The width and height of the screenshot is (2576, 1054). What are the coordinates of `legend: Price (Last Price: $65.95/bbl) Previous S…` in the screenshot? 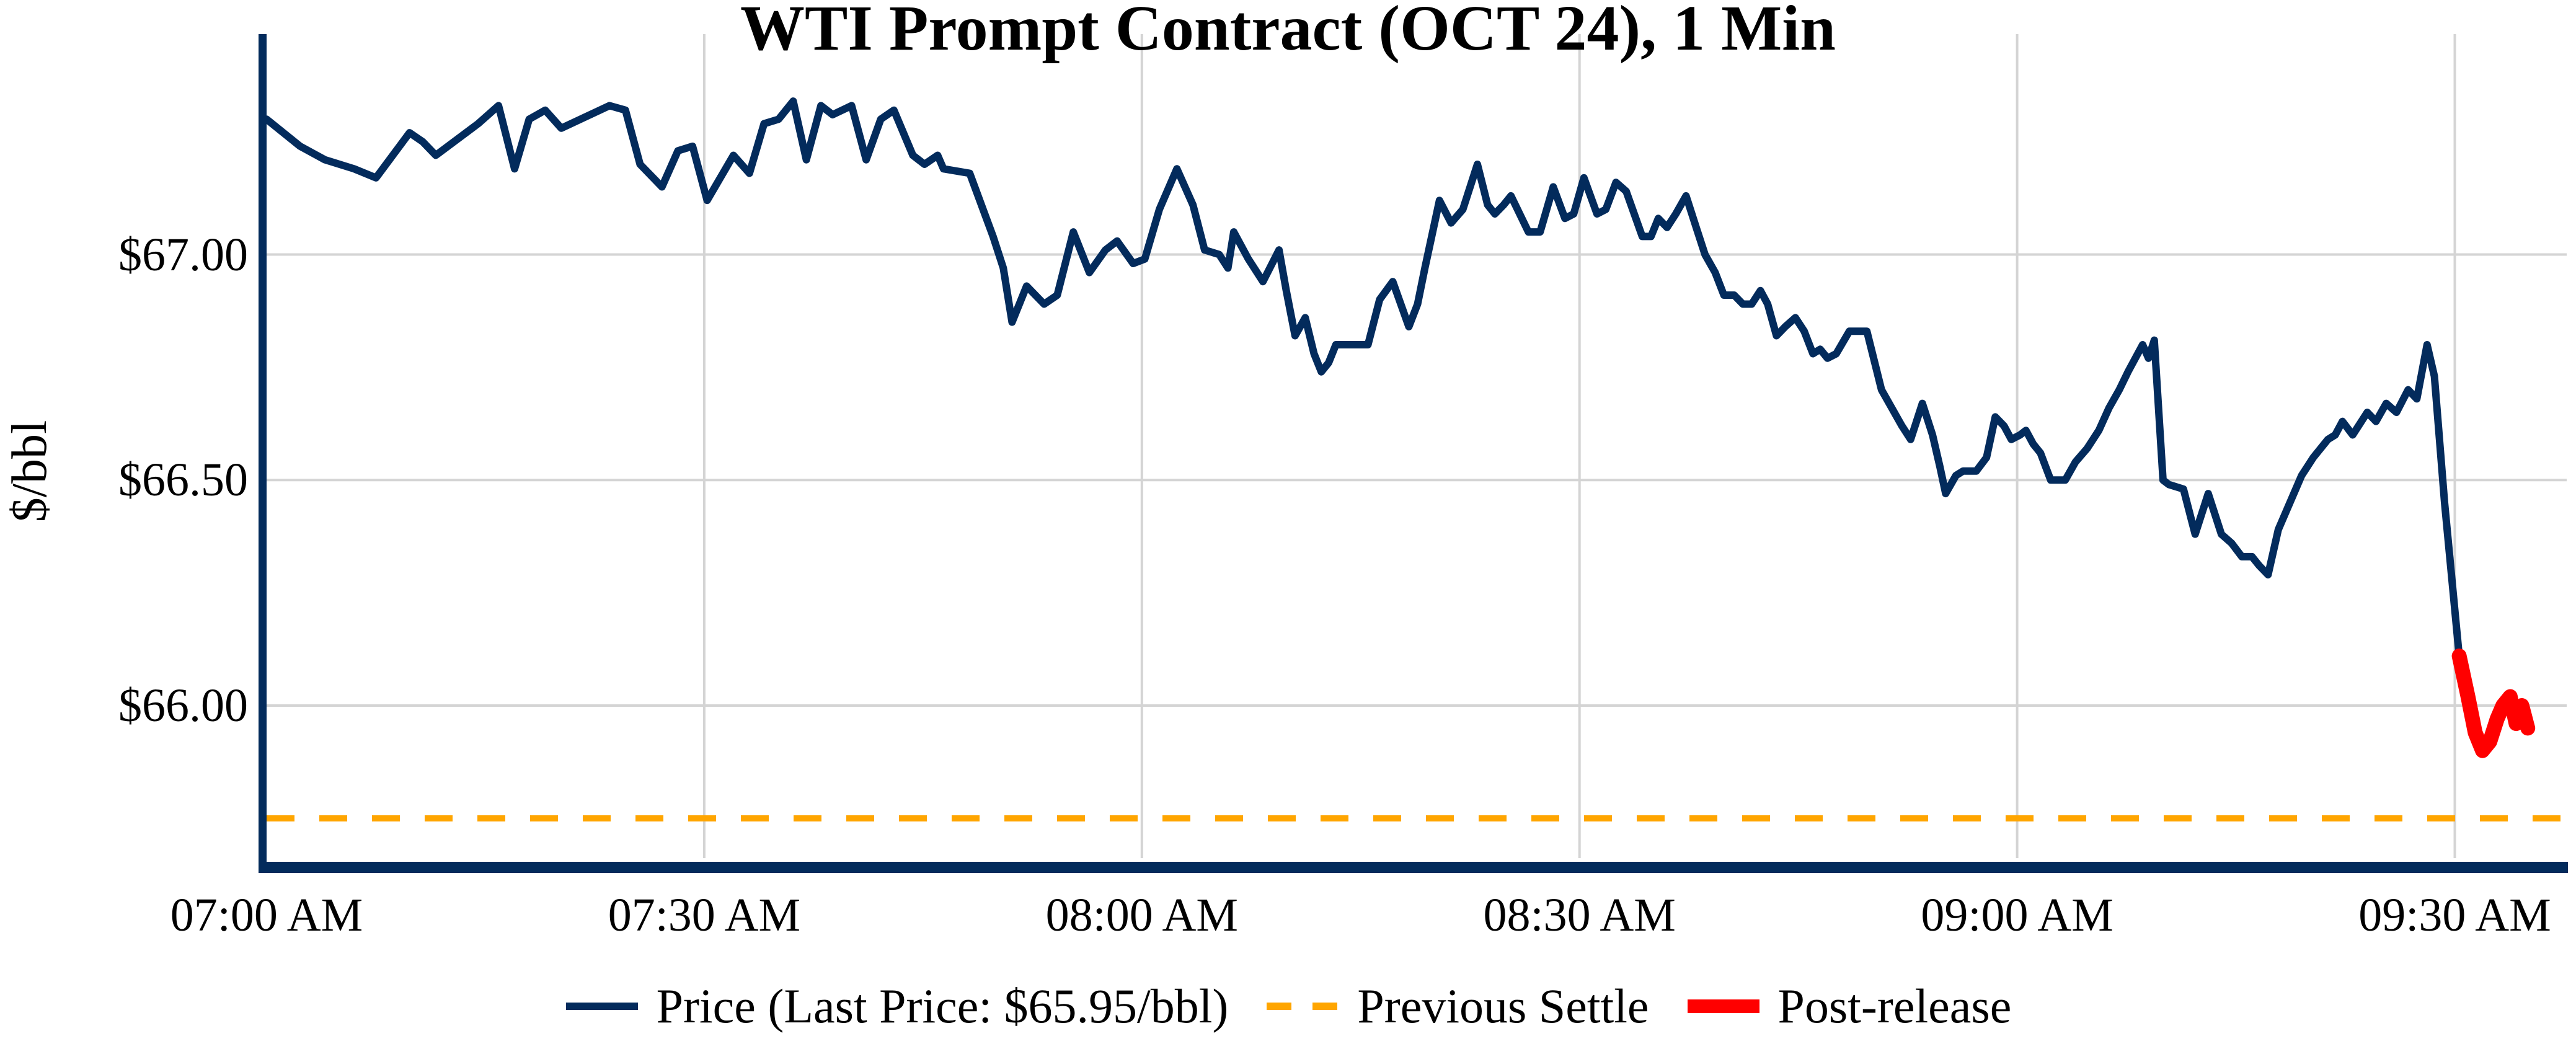 It's located at (1288, 1006).